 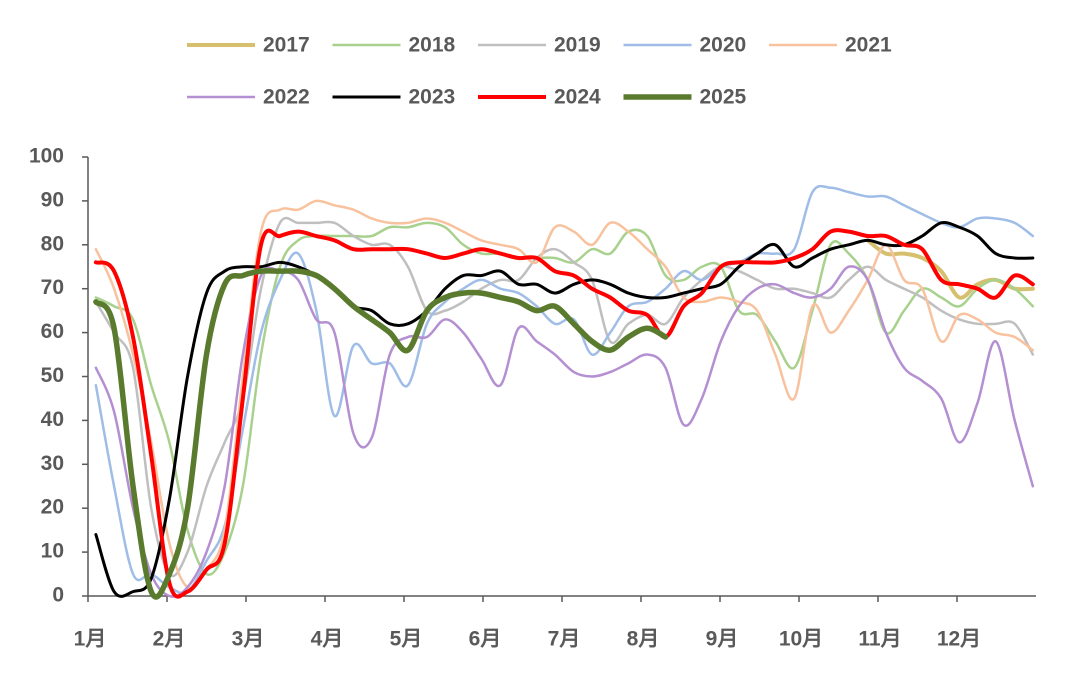 What do you see at coordinates (801, 639) in the screenshot?
I see `x-tick-label: 10月` at bounding box center [801, 639].